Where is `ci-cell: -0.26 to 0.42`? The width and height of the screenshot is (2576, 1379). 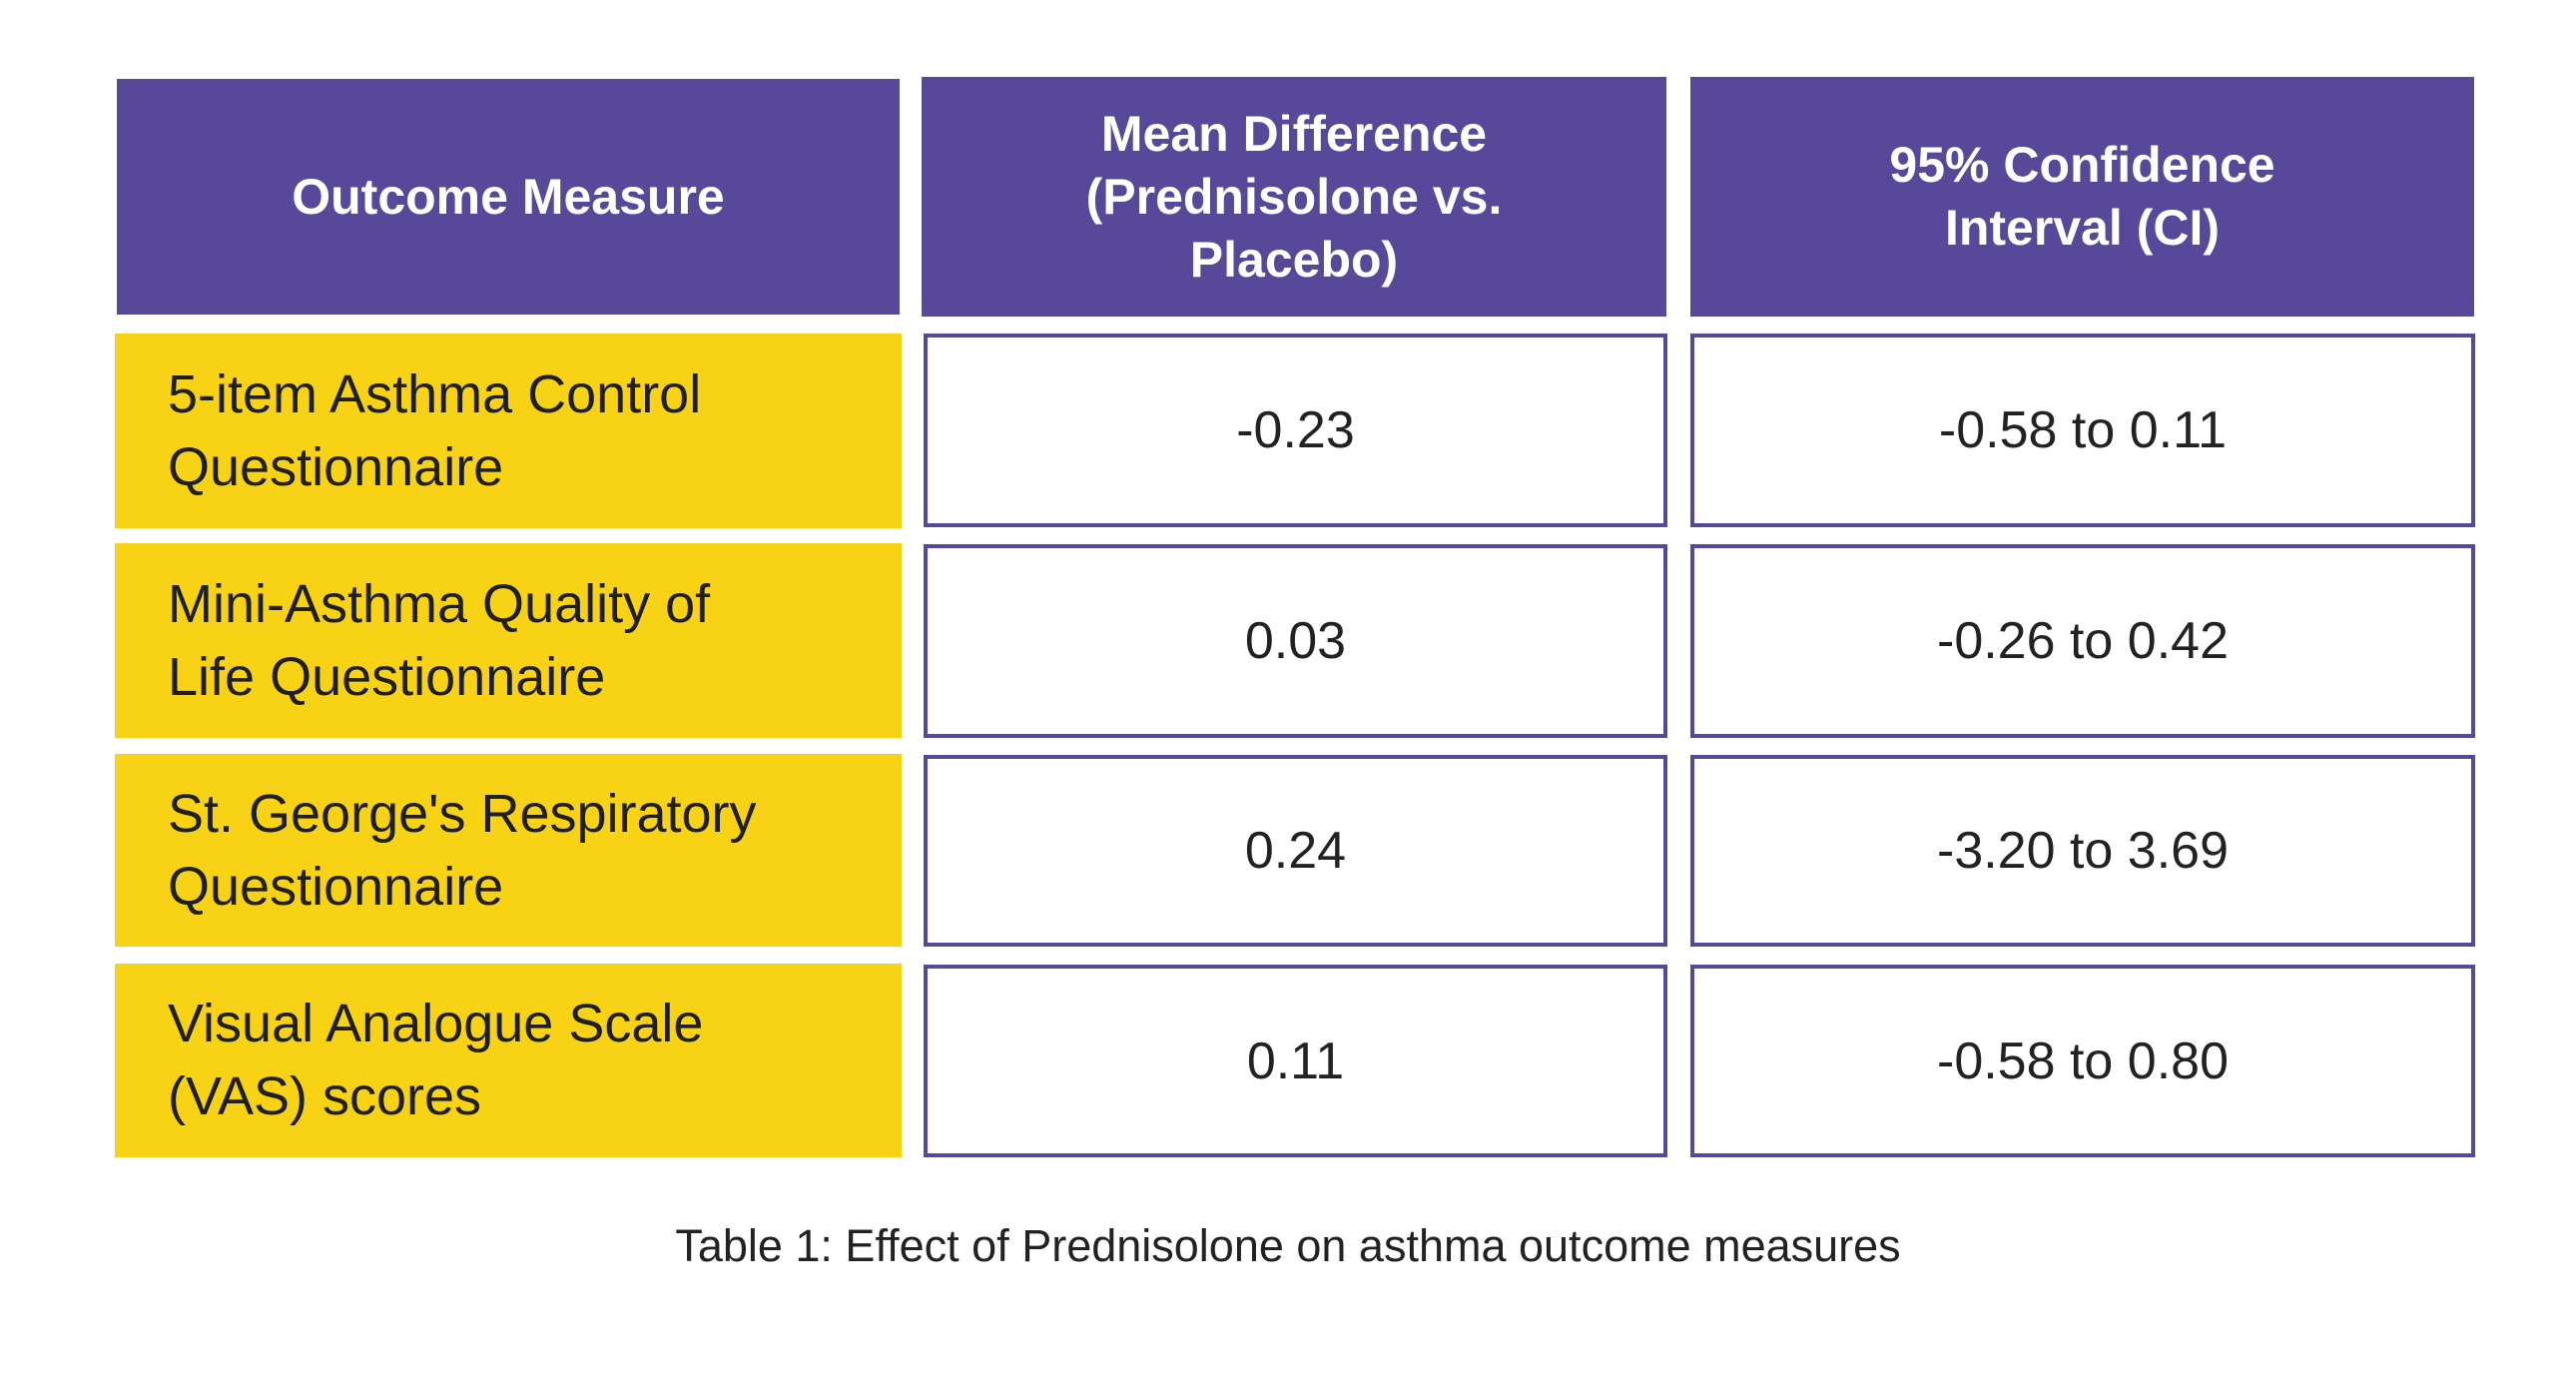 ci-cell: -0.26 to 0.42 is located at coordinates (2082, 641).